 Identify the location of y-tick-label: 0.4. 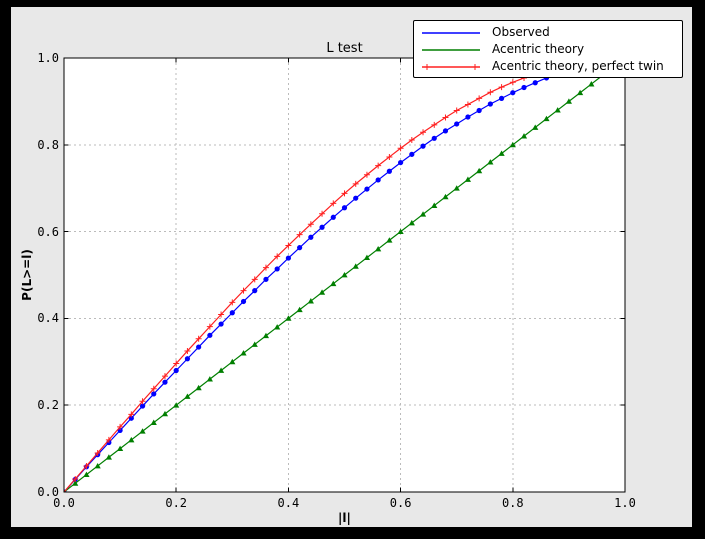
(48, 318).